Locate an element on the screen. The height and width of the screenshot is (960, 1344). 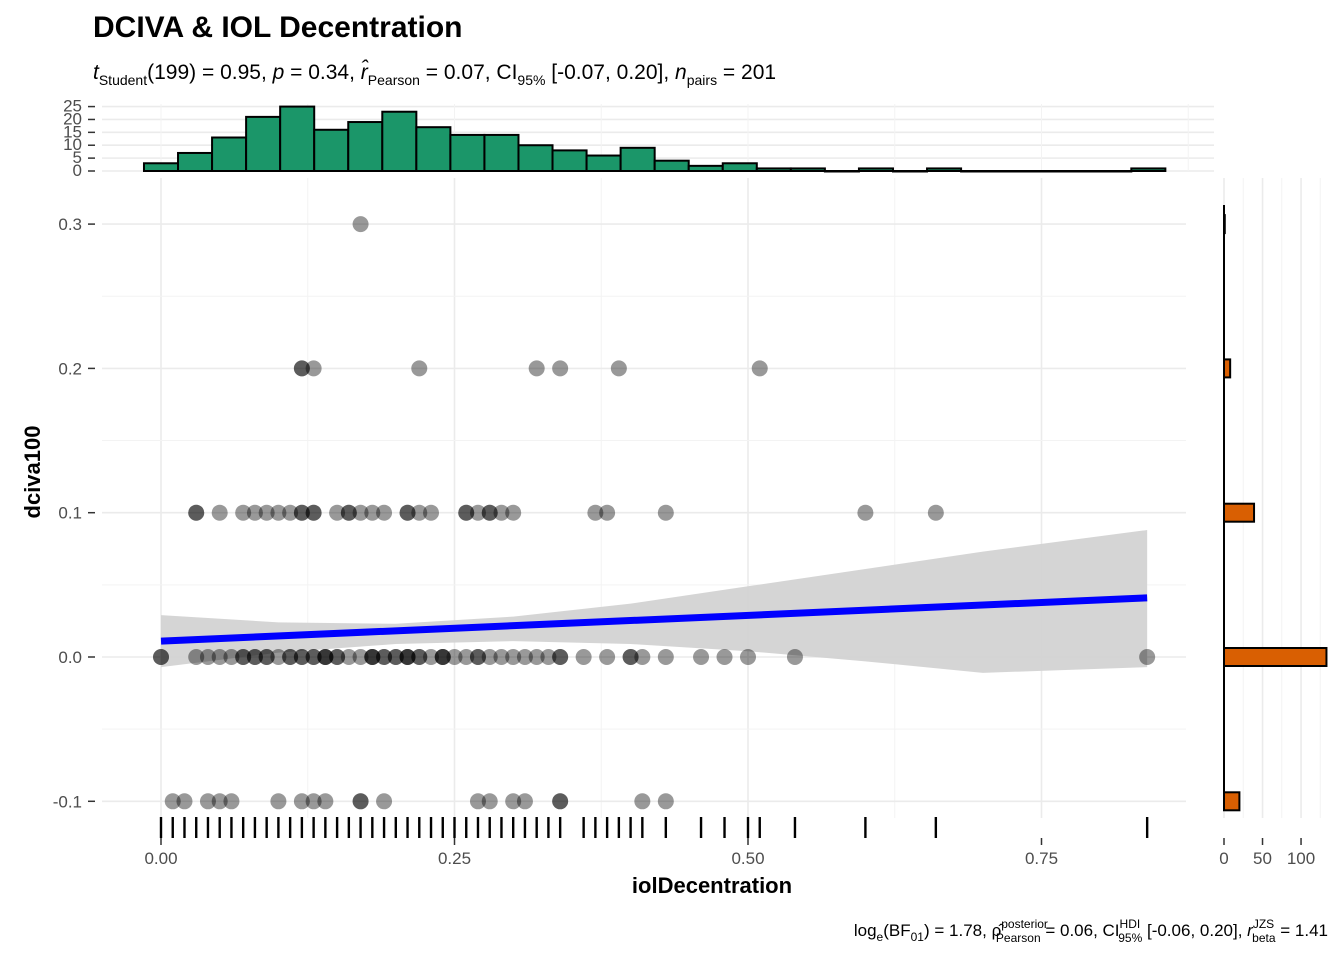
x-tick-label: 0.25 is located at coordinates (454, 858).